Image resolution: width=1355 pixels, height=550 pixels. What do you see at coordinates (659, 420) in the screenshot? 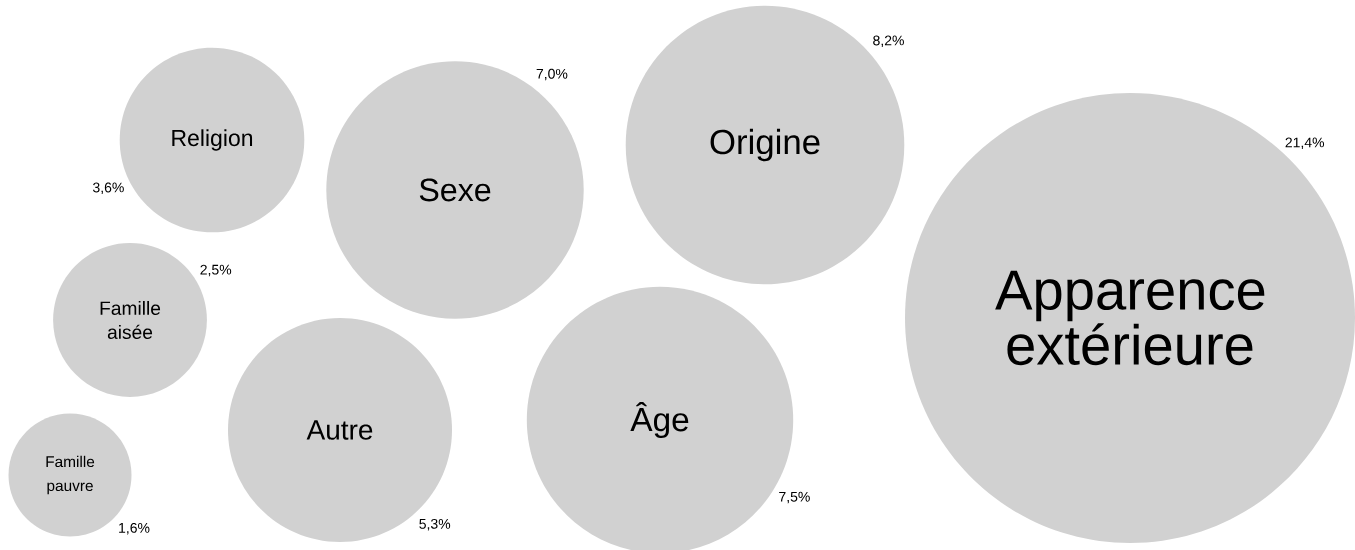
I see `category-label: Âge` at bounding box center [659, 420].